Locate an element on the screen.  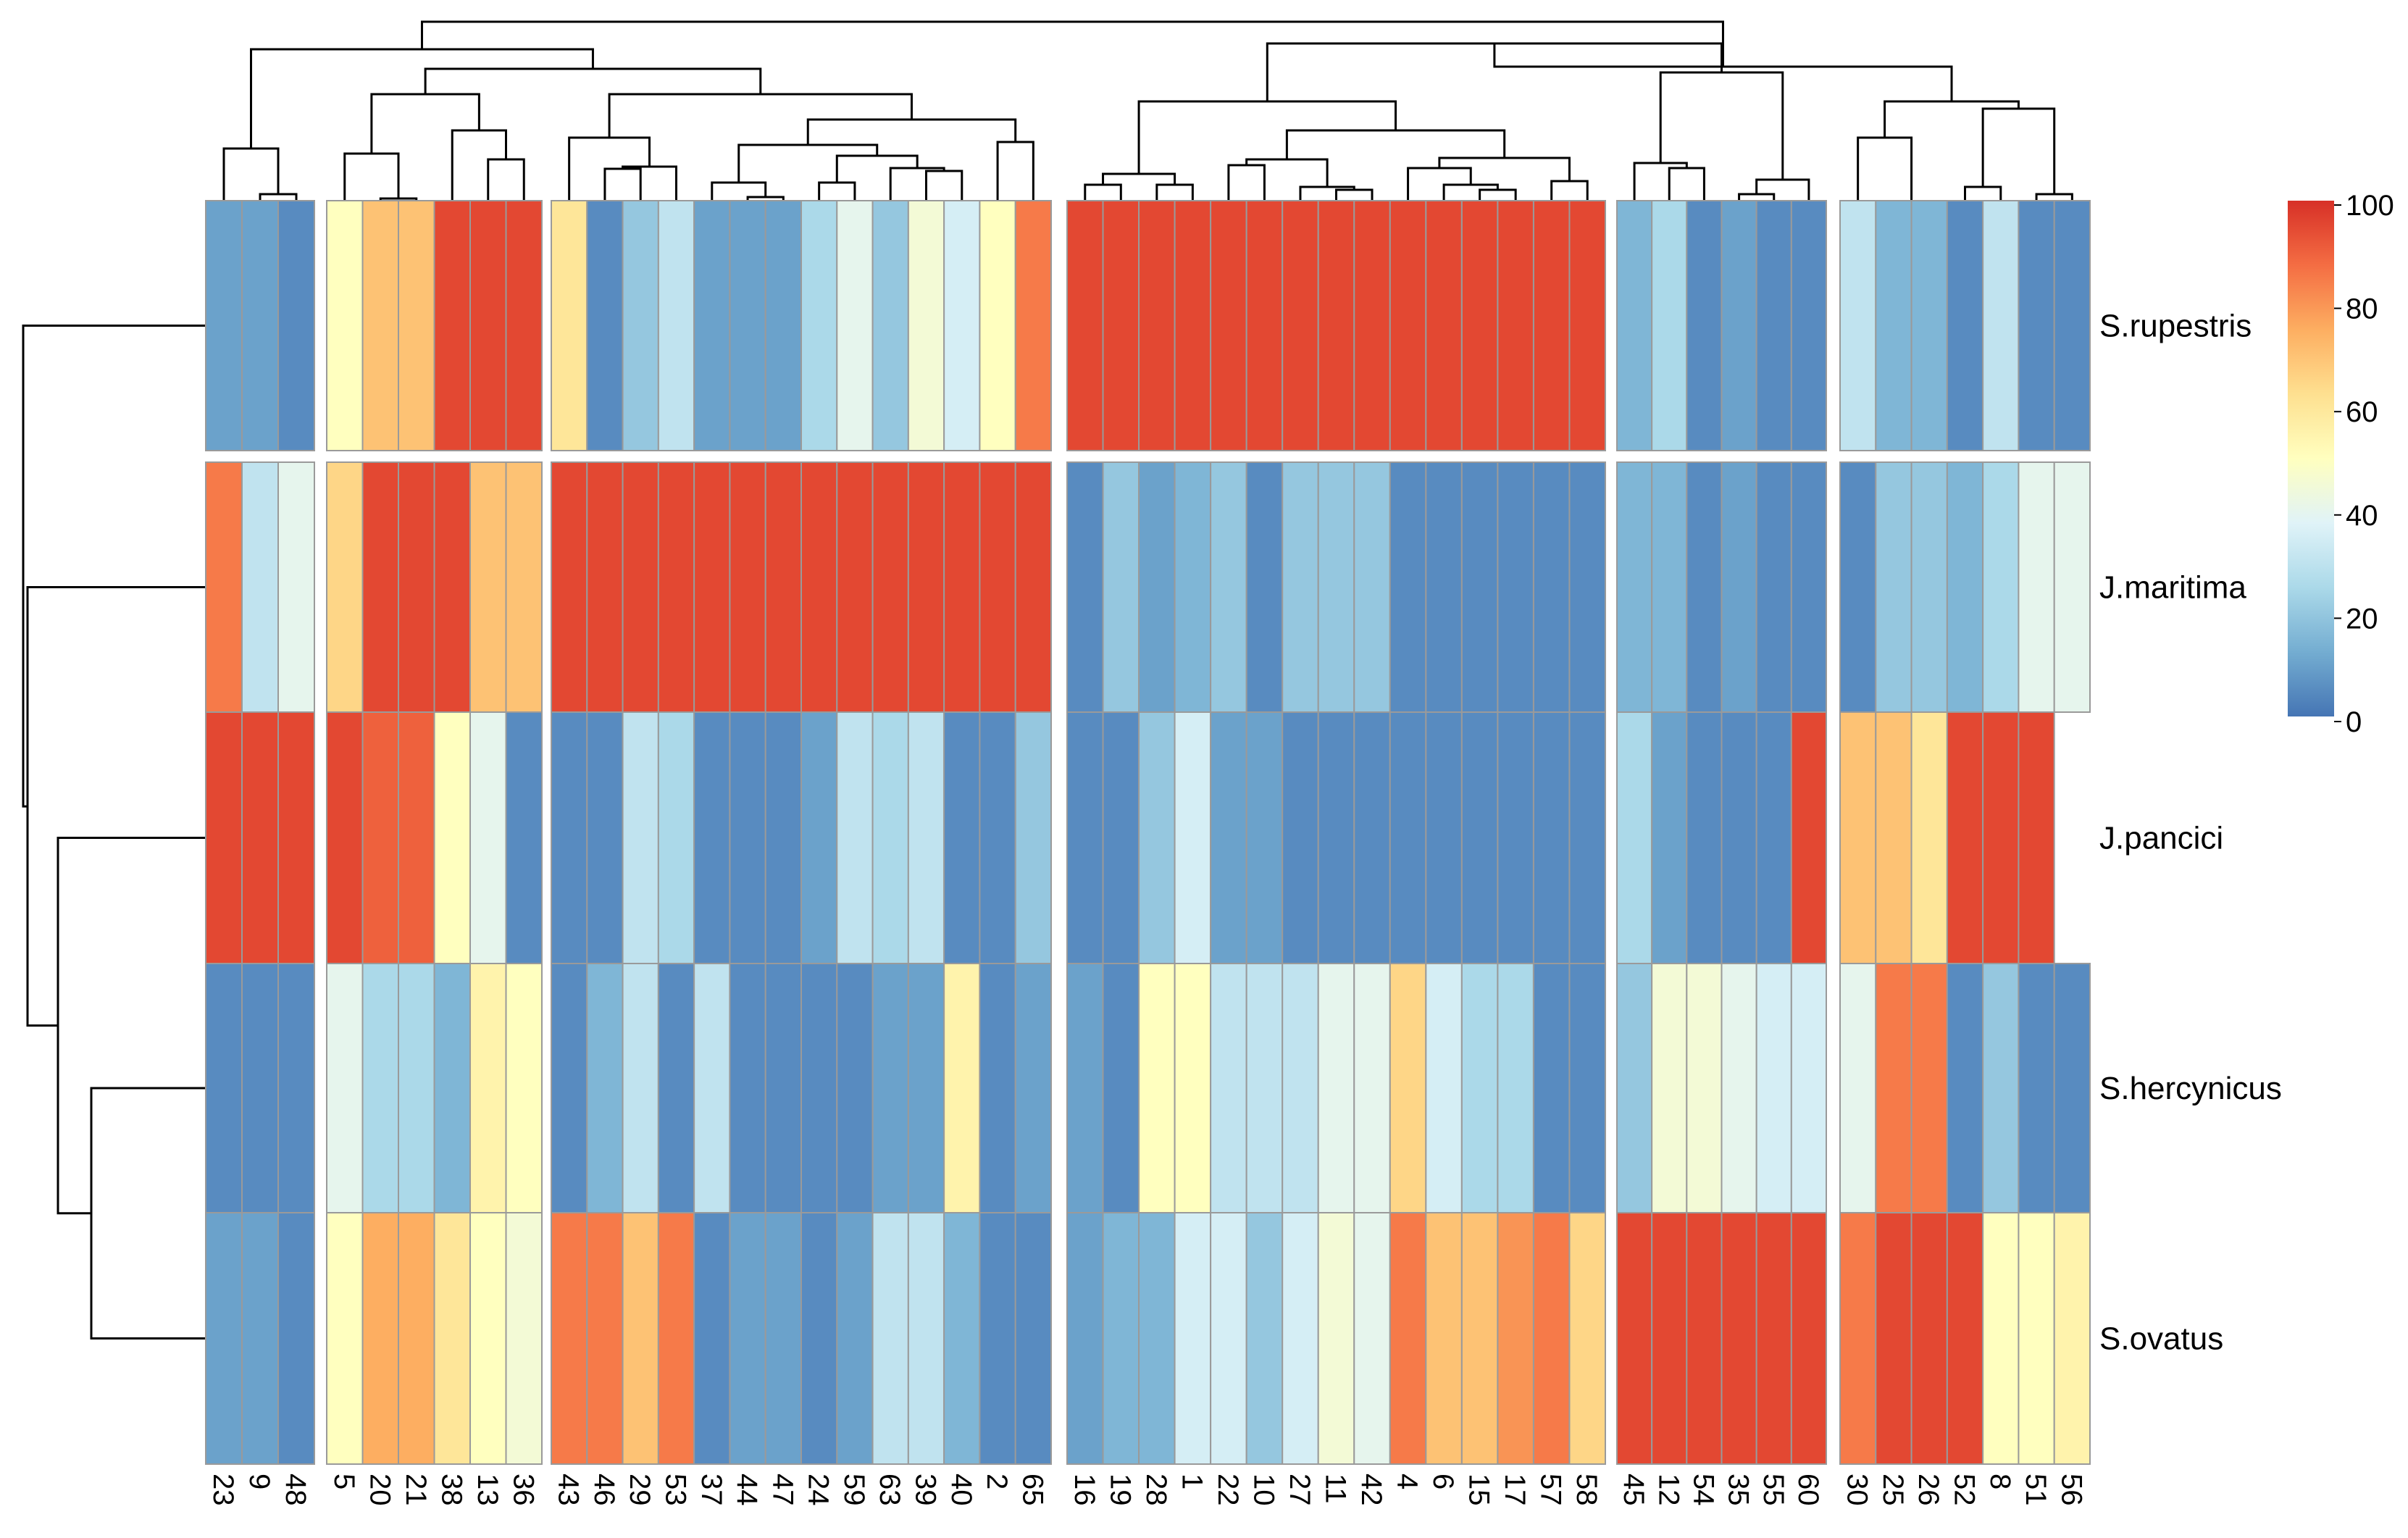
column-label: 13 is located at coordinates (488, 1490).